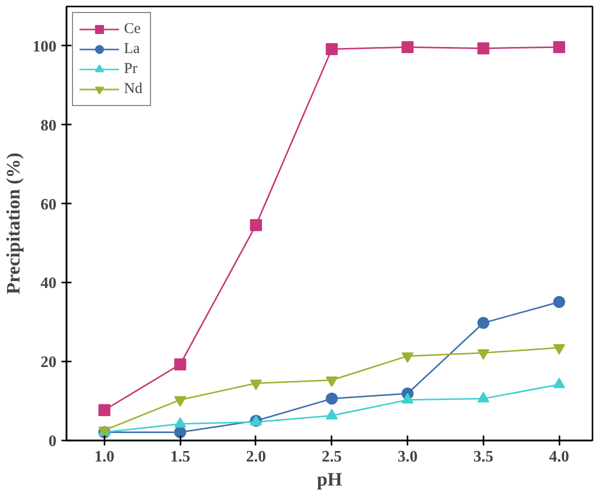  Describe the element at coordinates (14, 223) in the screenshot. I see `y-axis-title: Precipitation (%)` at that location.